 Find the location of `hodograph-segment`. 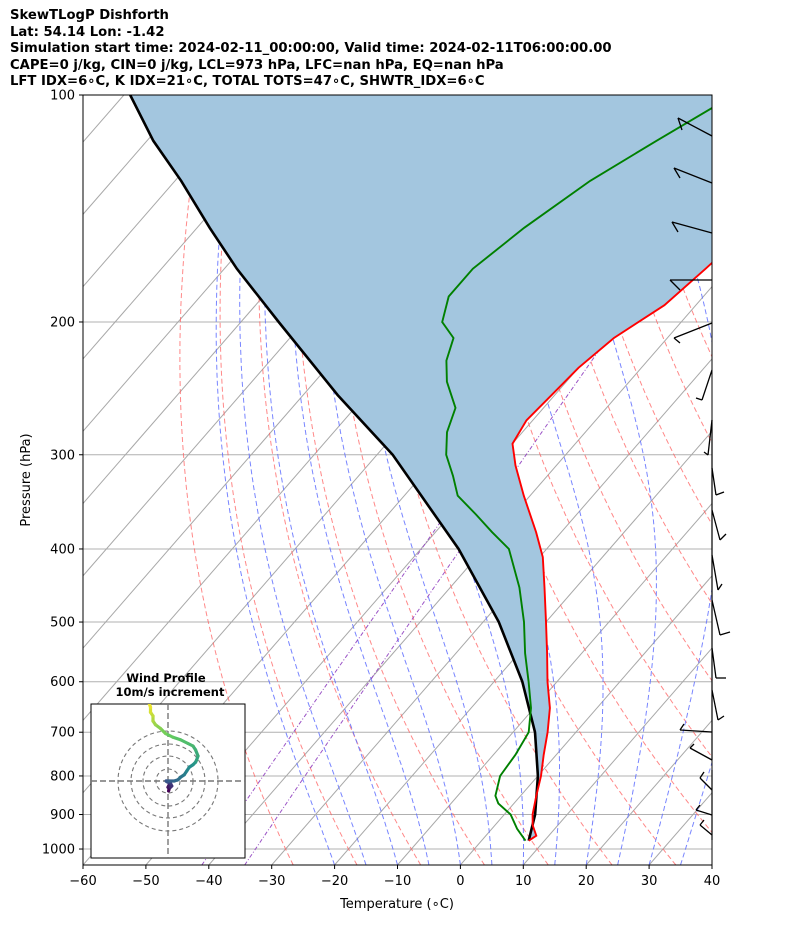

hodograph-segment is located at coordinates (150, 706).